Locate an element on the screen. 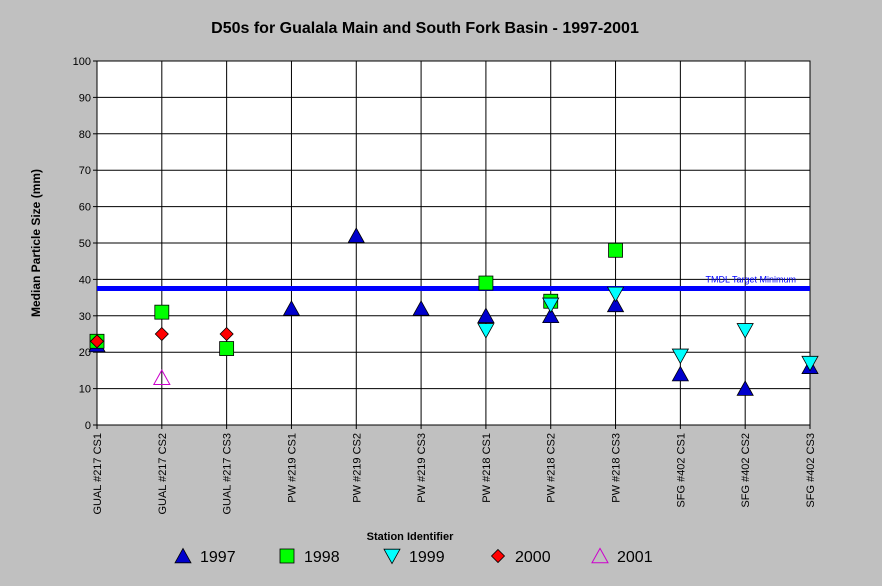 The width and height of the screenshot is (882, 586). x-axis-label: Station Identifier is located at coordinates (411, 537).